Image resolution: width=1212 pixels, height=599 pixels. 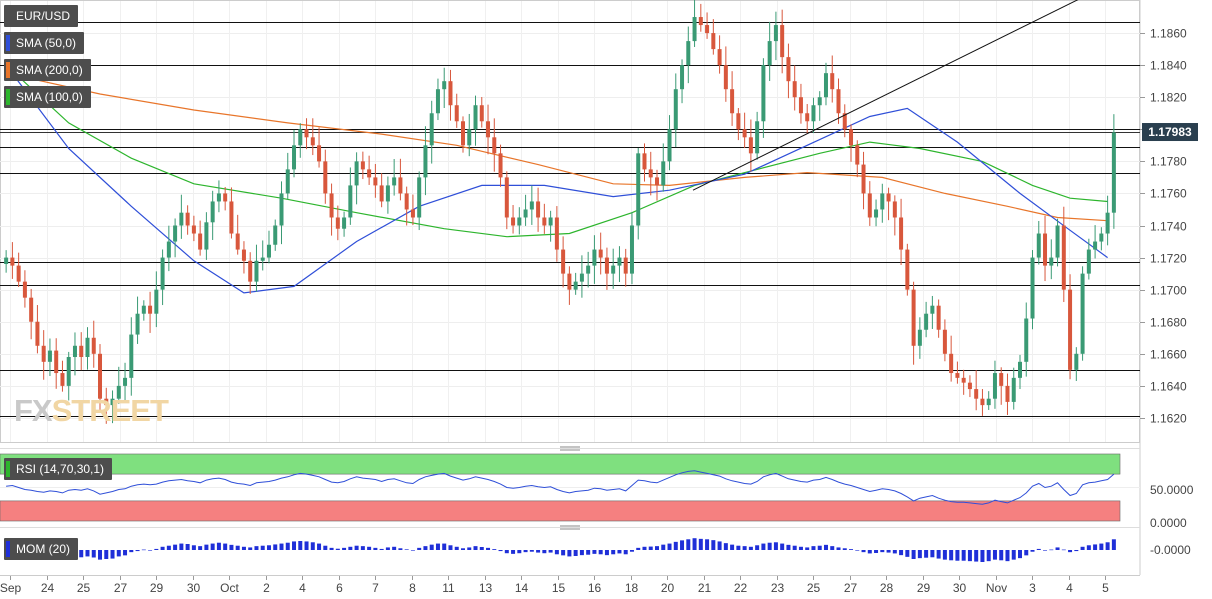 I want to click on y-tick-label: 1.1780, so click(x=1168, y=162).